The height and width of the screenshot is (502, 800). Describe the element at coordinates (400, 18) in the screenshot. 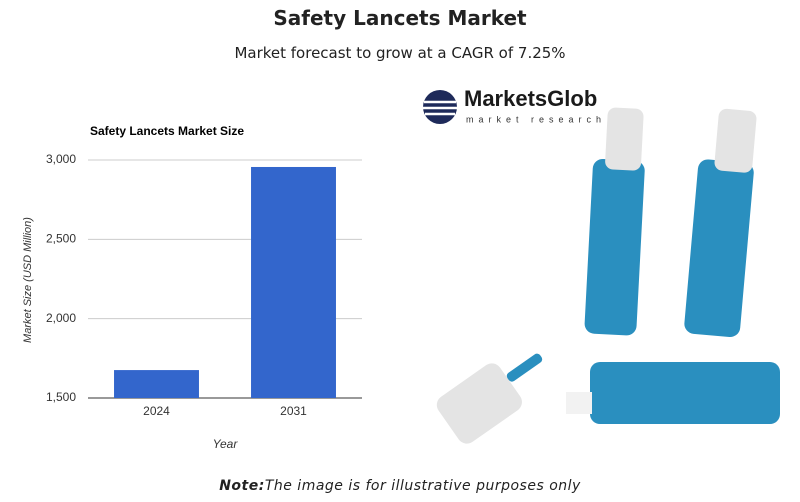

I see `title: Safety Lancets Market` at that location.